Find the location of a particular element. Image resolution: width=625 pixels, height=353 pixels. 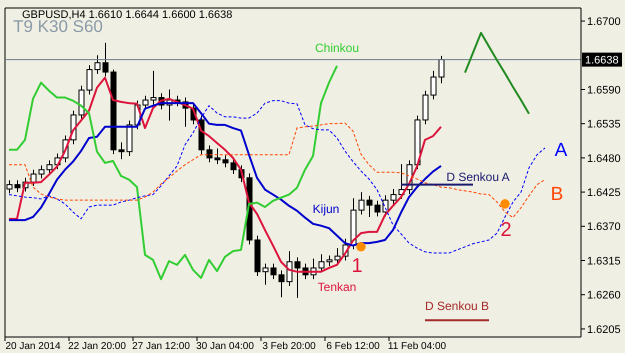

y-tick-label: 1.6425 is located at coordinates (604, 192).